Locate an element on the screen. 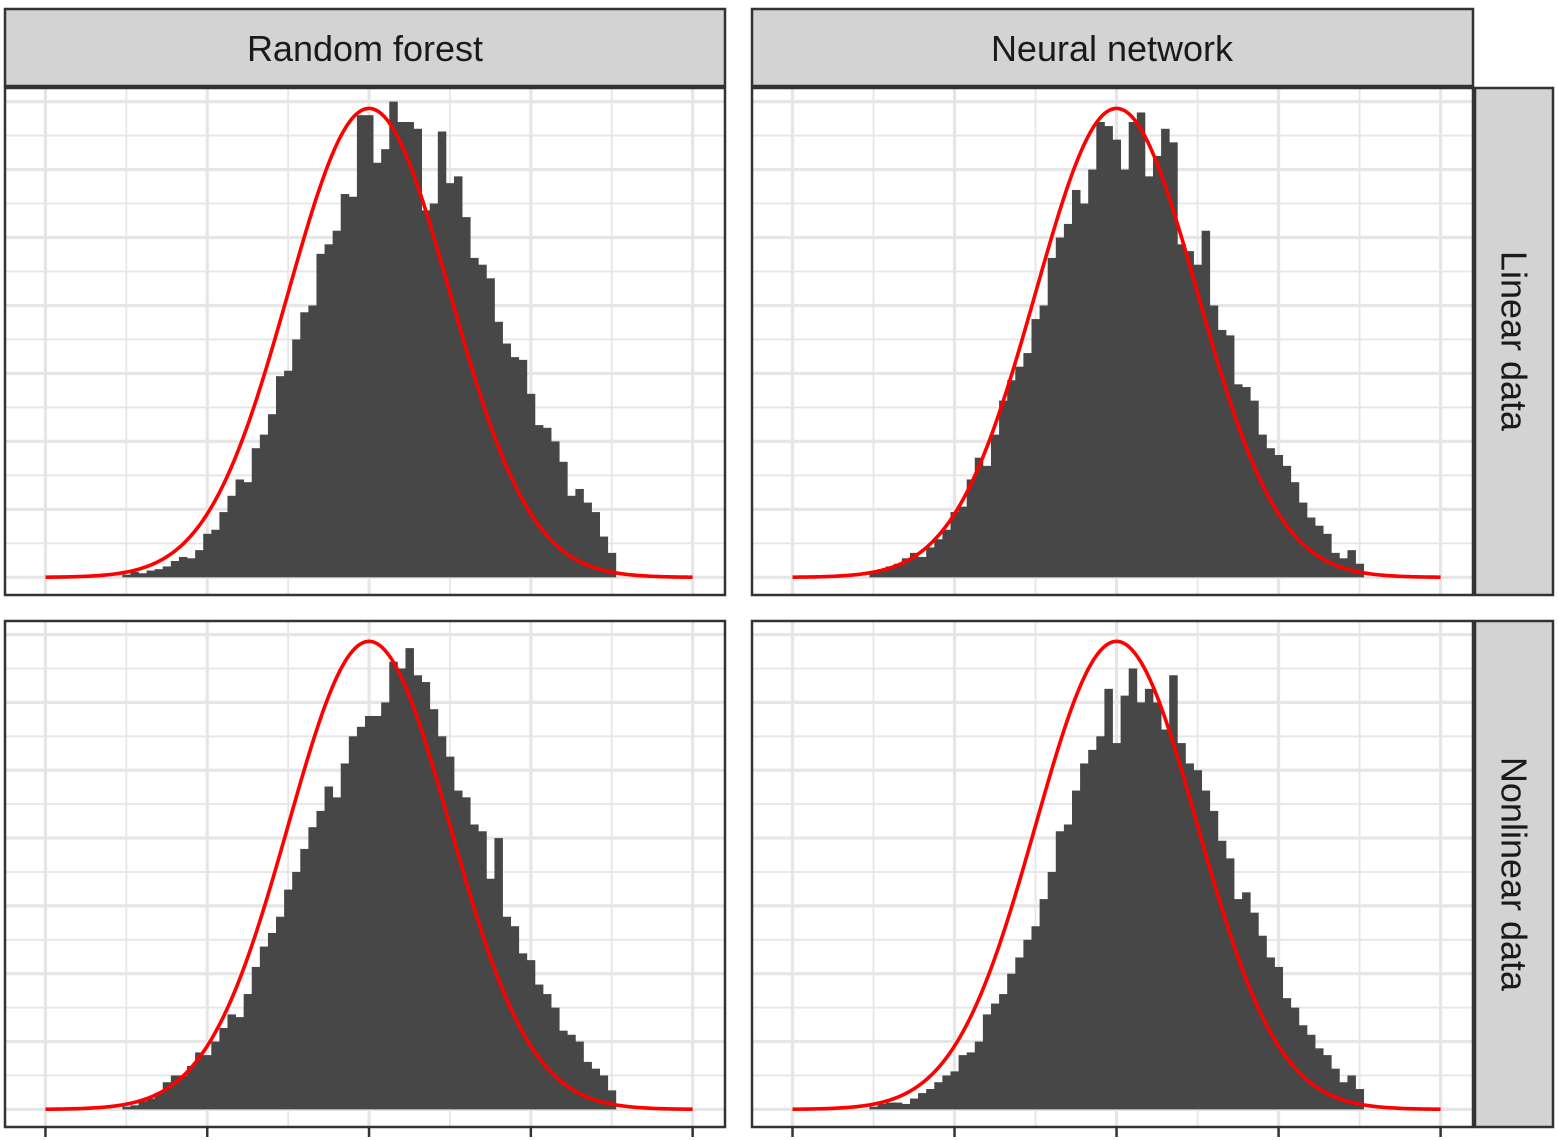 This screenshot has width=1558, height=1140. row-strip-nonlinear-data: Nonlinear data is located at coordinates (1514, 874).